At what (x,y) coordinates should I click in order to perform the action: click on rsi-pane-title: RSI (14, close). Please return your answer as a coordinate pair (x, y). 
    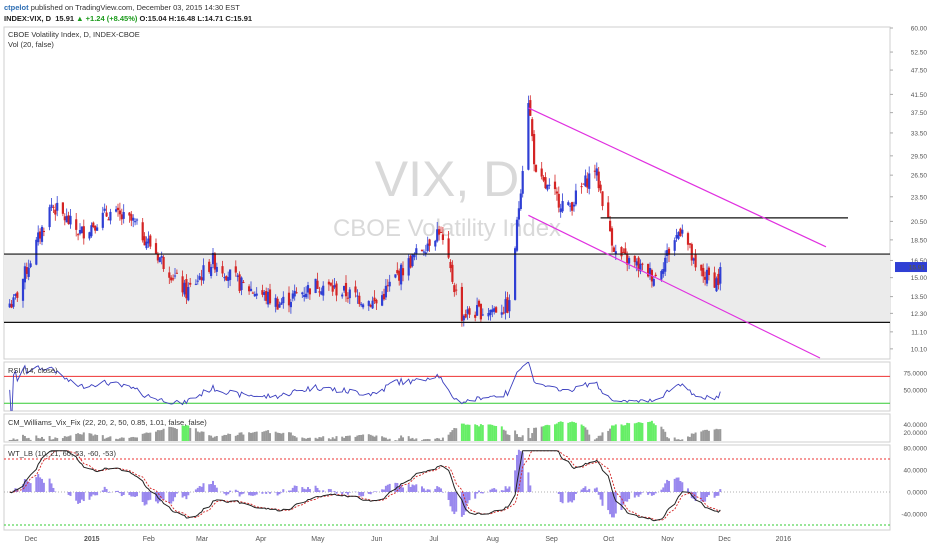
    Looking at the image, I should click on (33, 370).